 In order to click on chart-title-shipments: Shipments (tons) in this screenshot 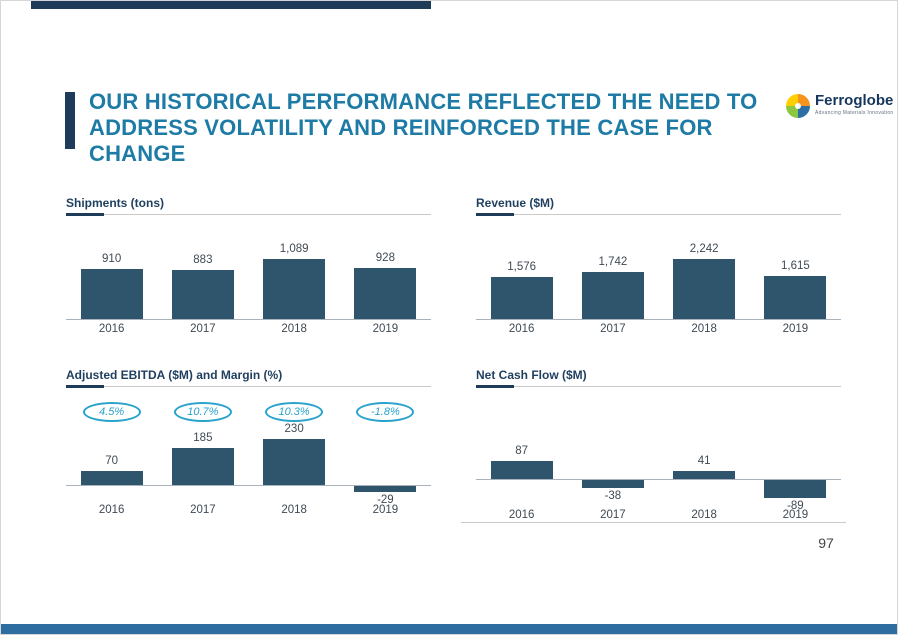, I will do `click(115, 203)`.